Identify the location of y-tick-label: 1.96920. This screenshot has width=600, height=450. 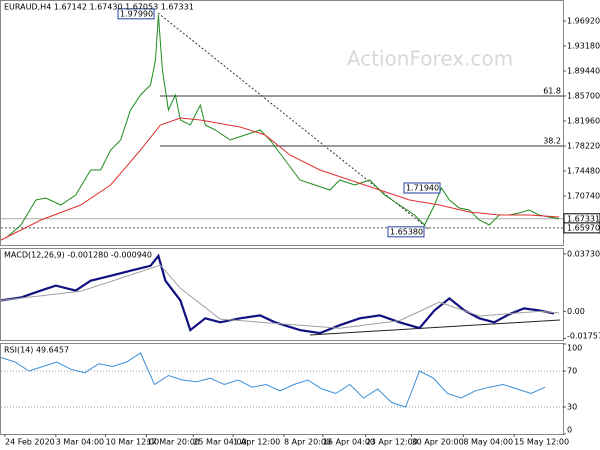
(583, 20).